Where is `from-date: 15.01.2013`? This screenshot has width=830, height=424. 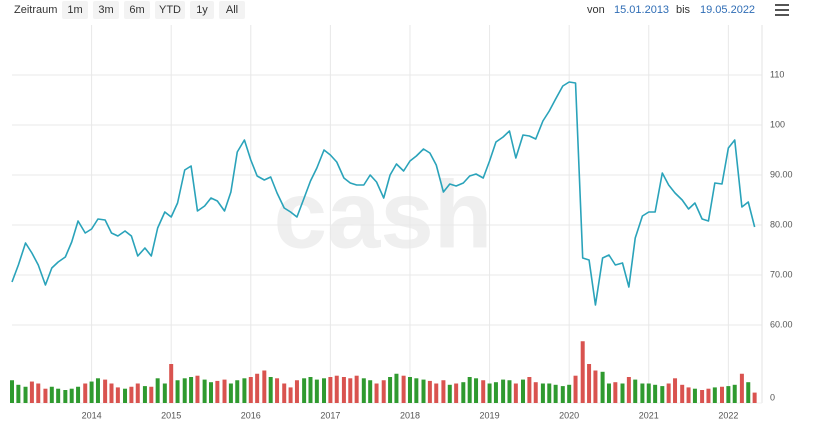
from-date: 15.01.2013 is located at coordinates (641, 10).